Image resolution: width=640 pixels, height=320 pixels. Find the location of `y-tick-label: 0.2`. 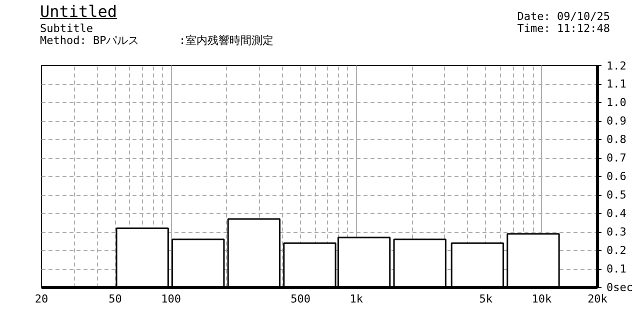

y-tick-label: 0.2 is located at coordinates (616, 250).